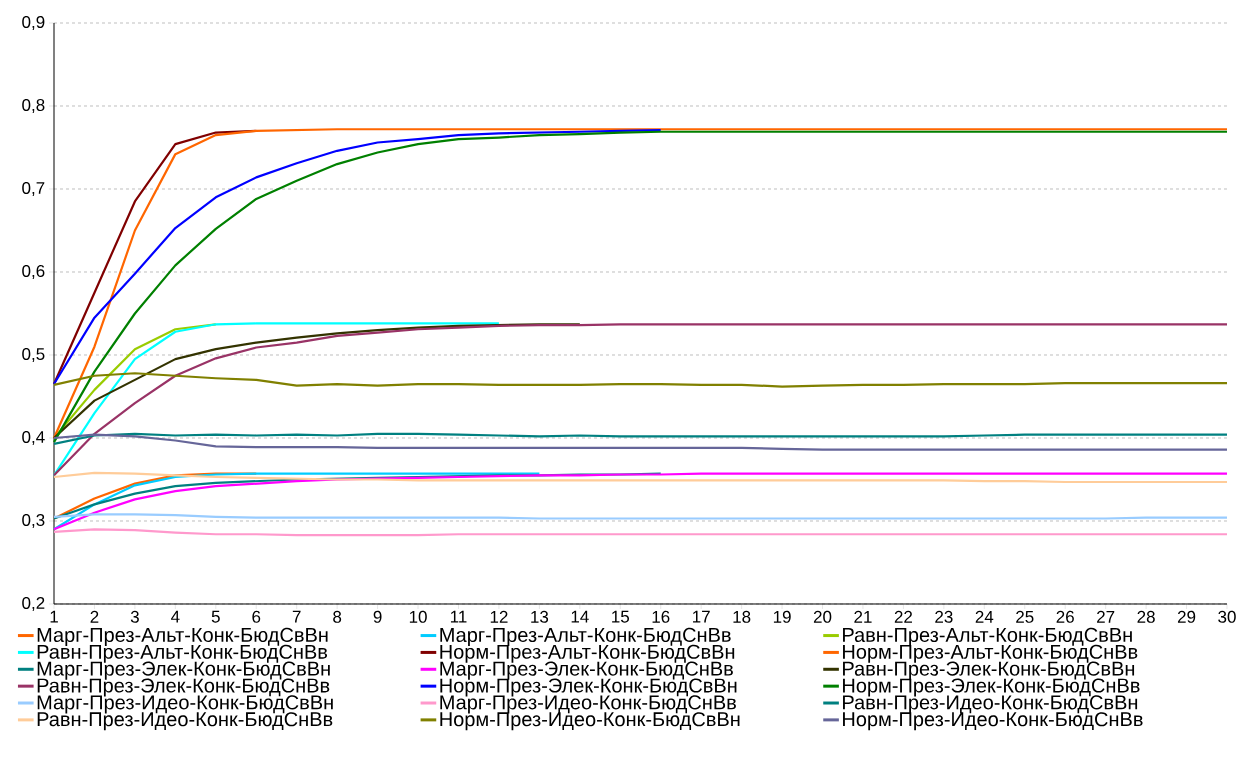  Describe the element at coordinates (588, 704) in the screenshot. I see `legend-label: Марг-През-Идео-Конк-БюдСнВв` at that location.